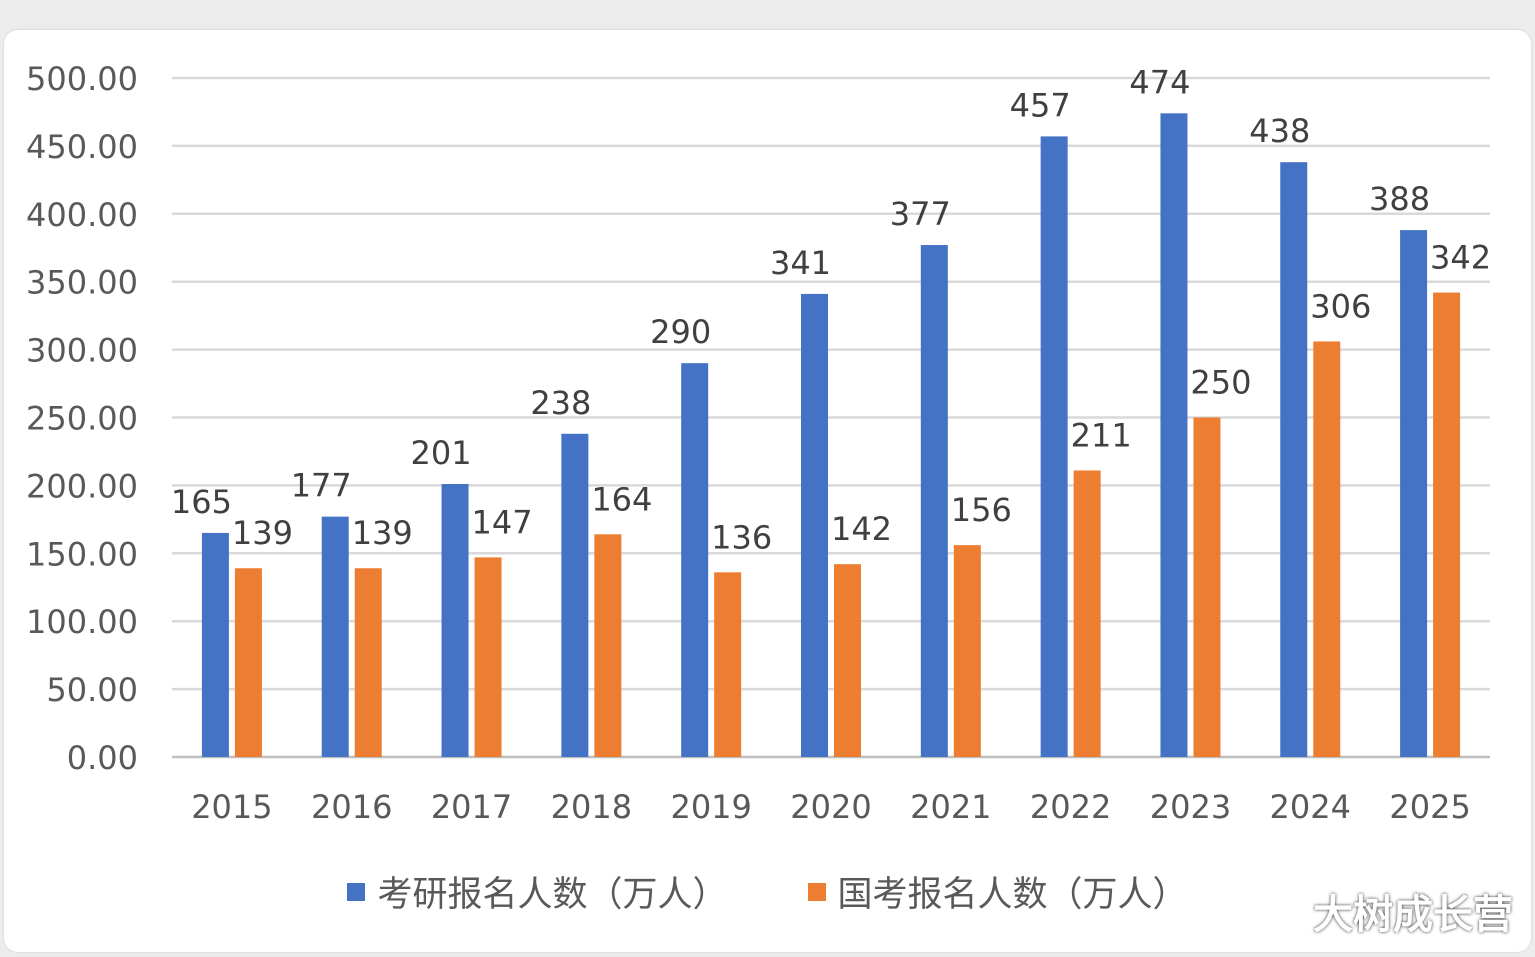  Describe the element at coordinates (1429, 807) in the screenshot. I see `x-tick-label: 2025` at that location.